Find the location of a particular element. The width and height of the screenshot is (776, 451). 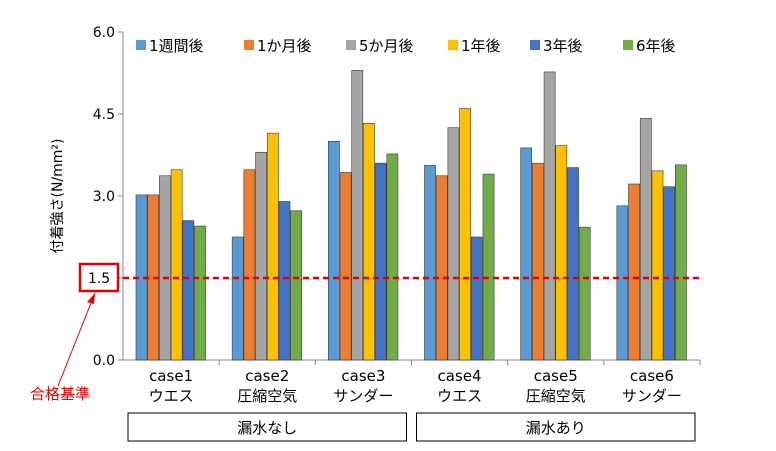

threshold-annotation: 合格基準 is located at coordinates (60, 394).